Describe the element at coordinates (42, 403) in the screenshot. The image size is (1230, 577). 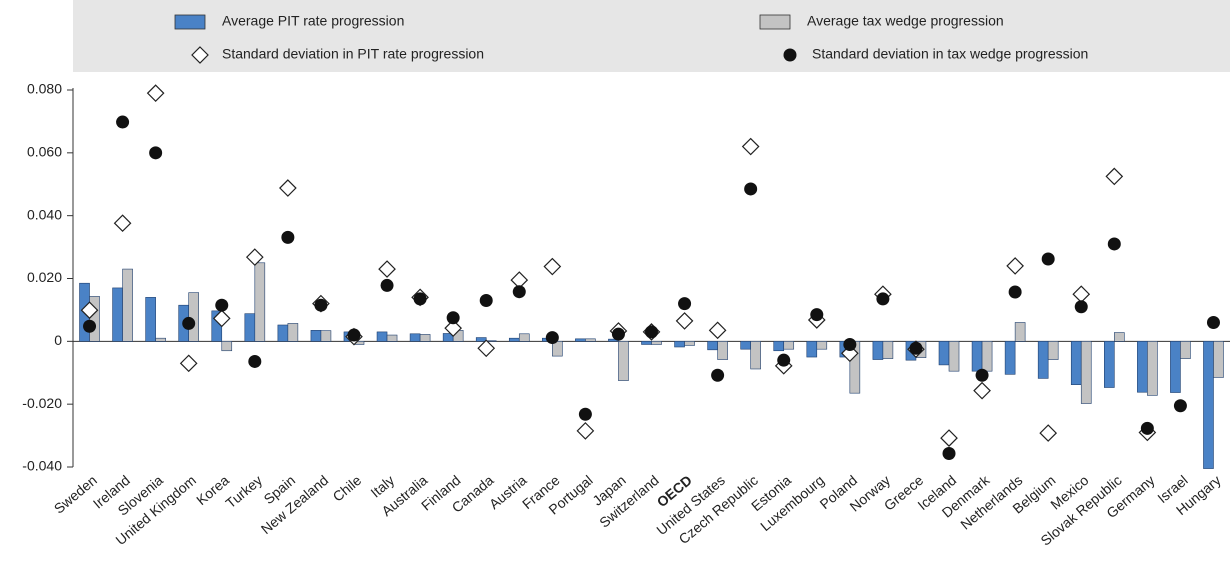
I see `y-tick-label: -0.020` at that location.